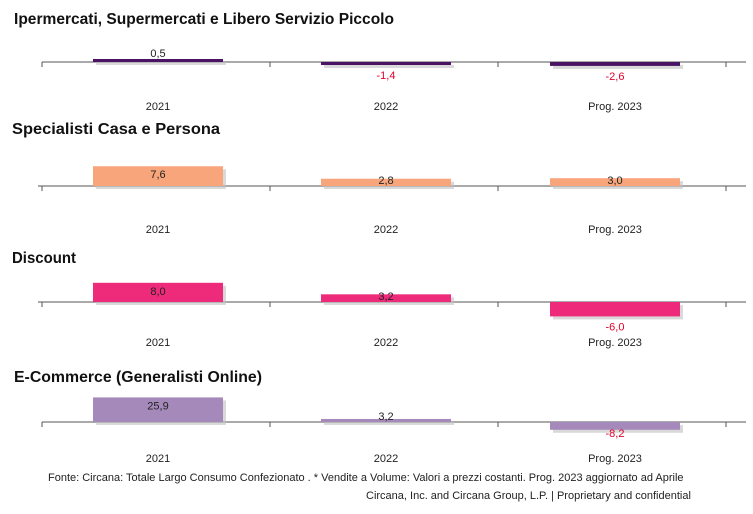  What do you see at coordinates (116, 129) in the screenshot?
I see `chart-title: Specialisti Casa e Persona` at bounding box center [116, 129].